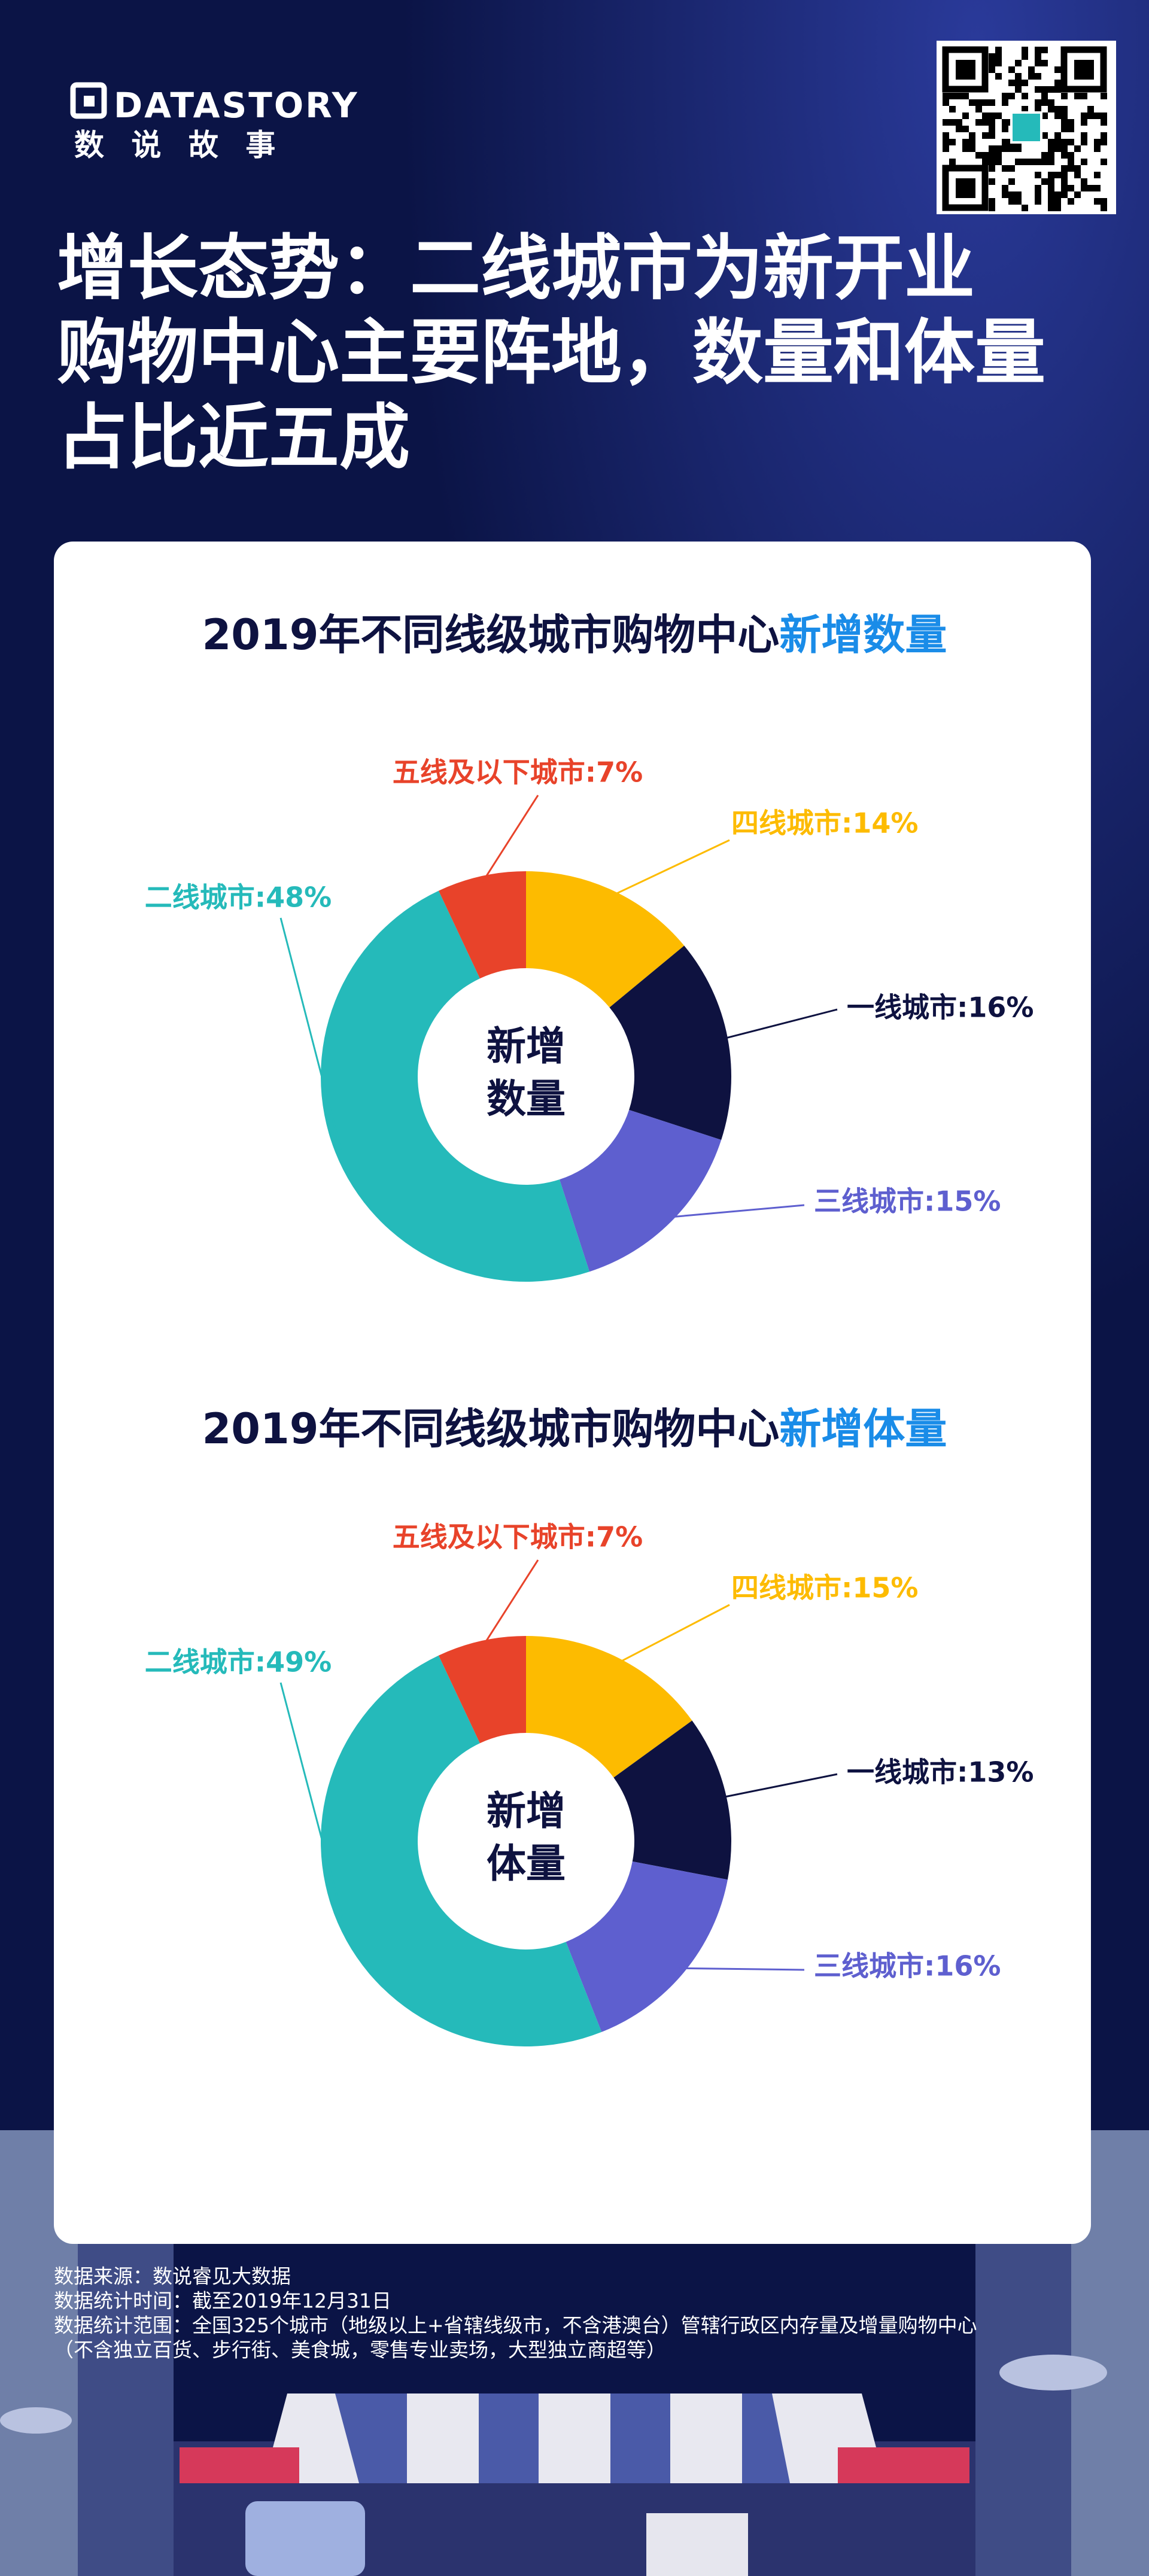 The image size is (1149, 2576). I want to click on footer-note: 数据统计时间：截至2019年12月31日, so click(222, 2301).